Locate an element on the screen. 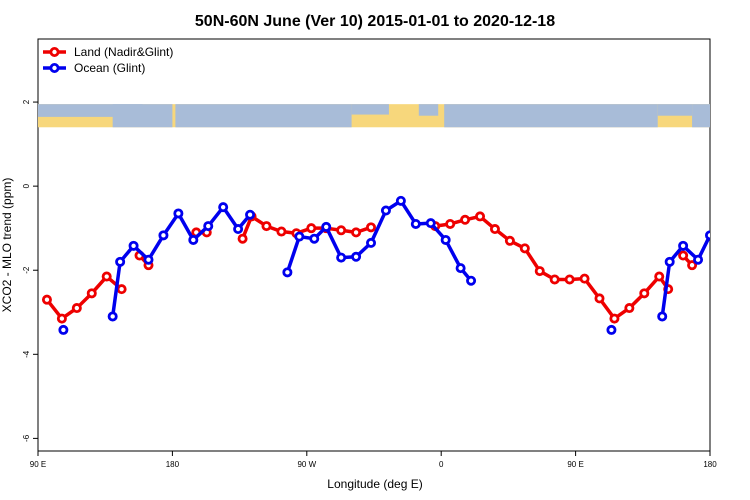 The height and width of the screenshot is (500, 750). legend-label: Land (Nadir&Glint) is located at coordinates (123, 52).